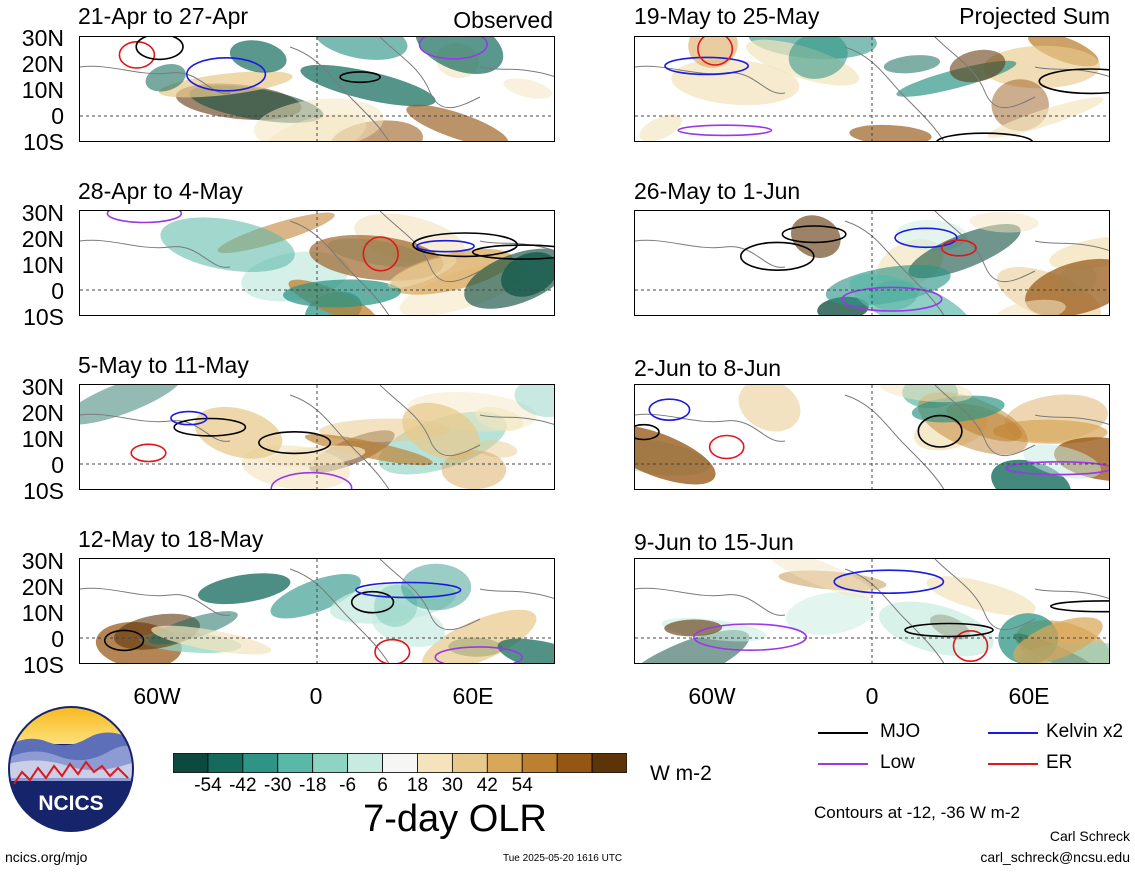 Image resolution: width=1135 pixels, height=872 pixels. What do you see at coordinates (163, 16) in the screenshot?
I see `panel-title-1: 21-Apr to 27-Apr` at bounding box center [163, 16].